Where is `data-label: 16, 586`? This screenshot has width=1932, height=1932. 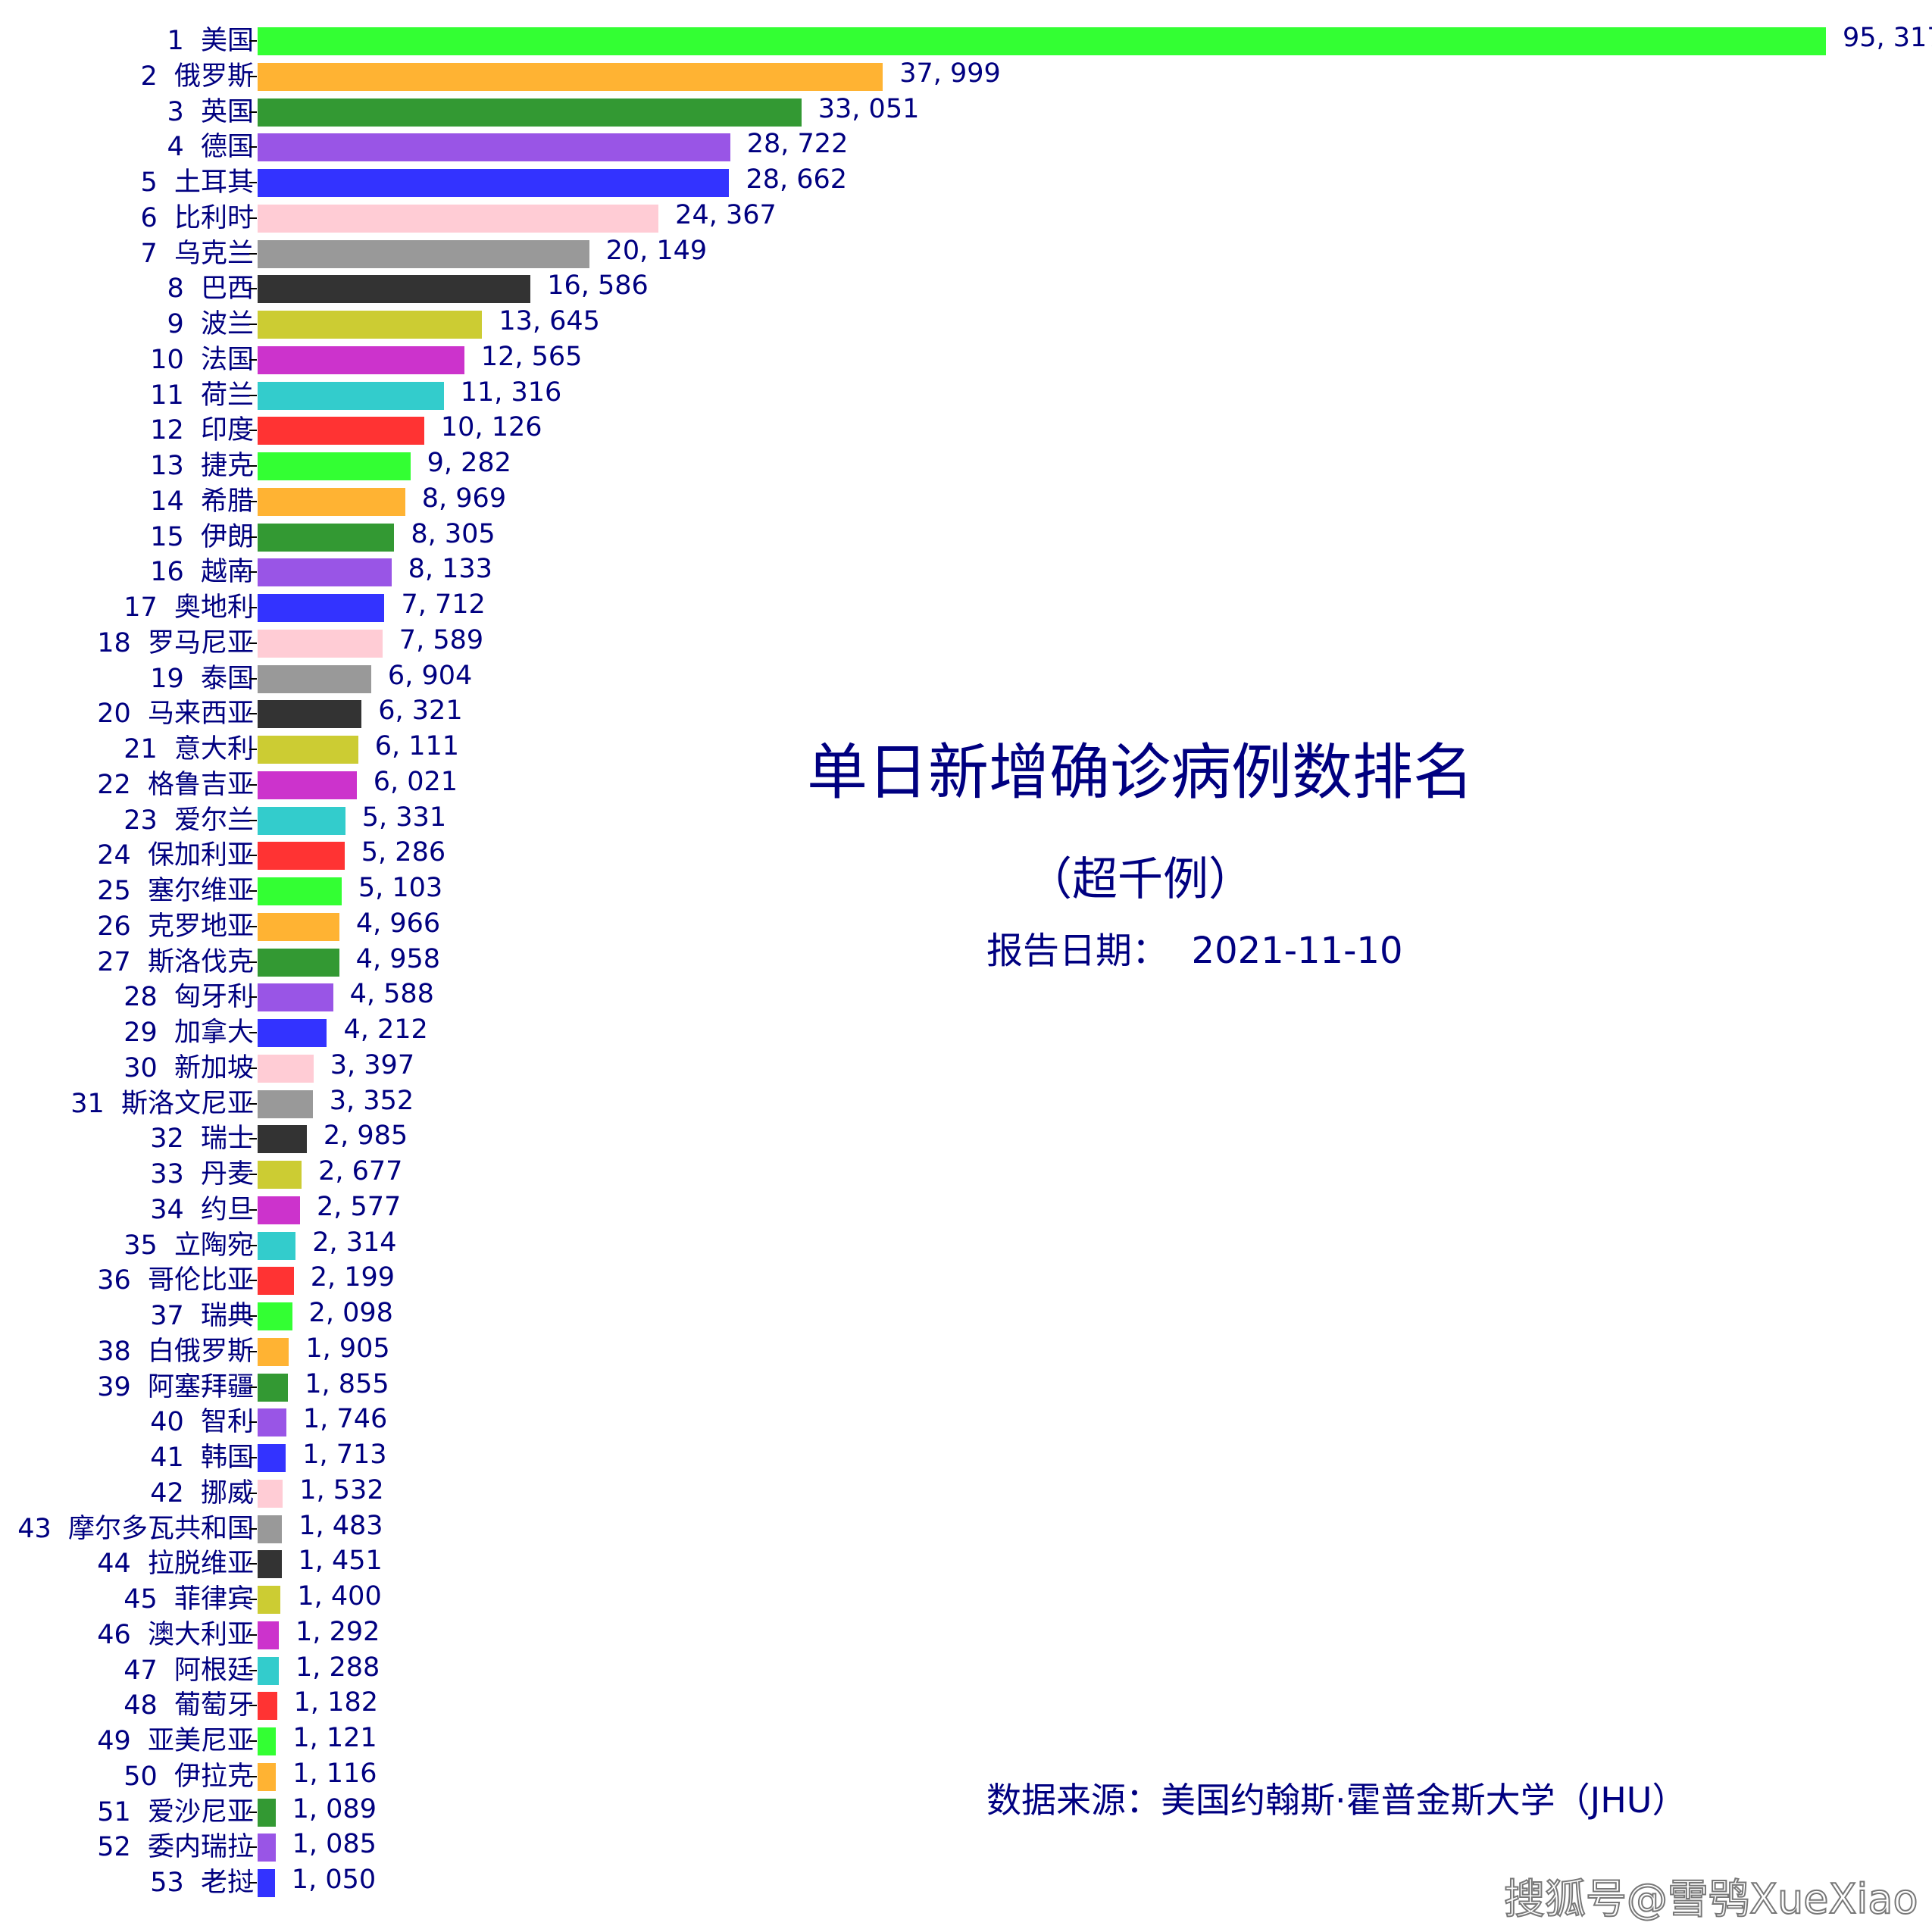 data-label: 16, 586 is located at coordinates (598, 286).